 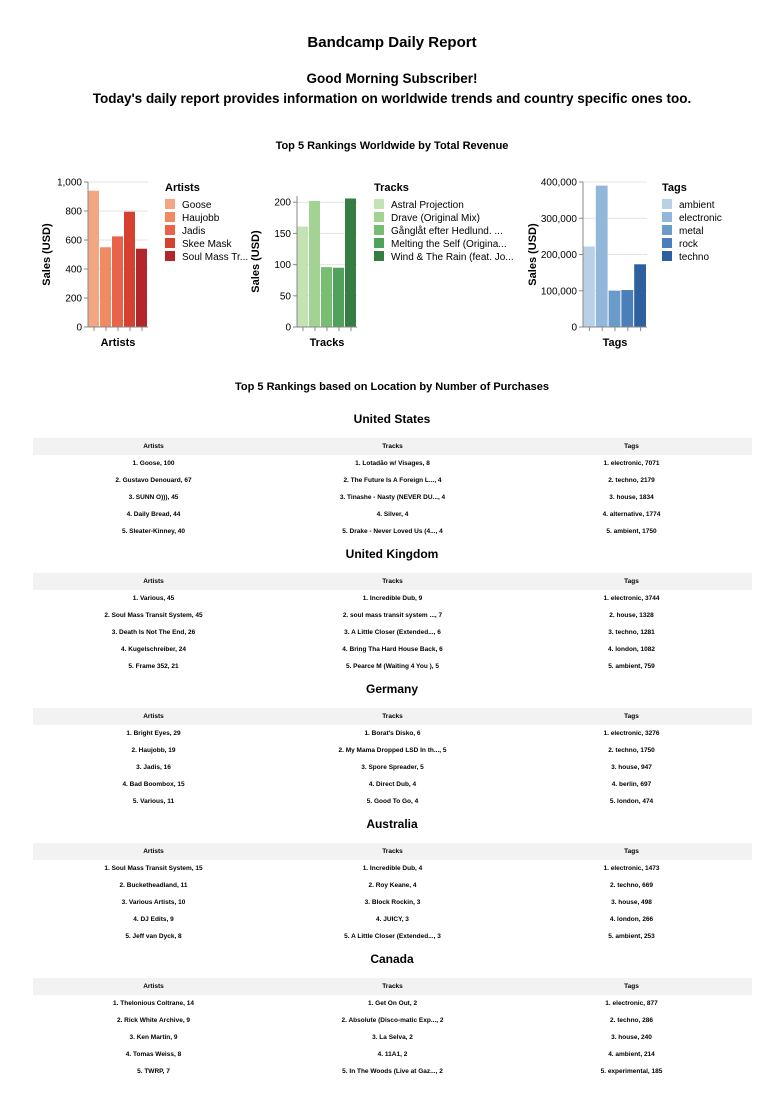 I want to click on y-tick-label: 100,000, so click(x=559, y=291).